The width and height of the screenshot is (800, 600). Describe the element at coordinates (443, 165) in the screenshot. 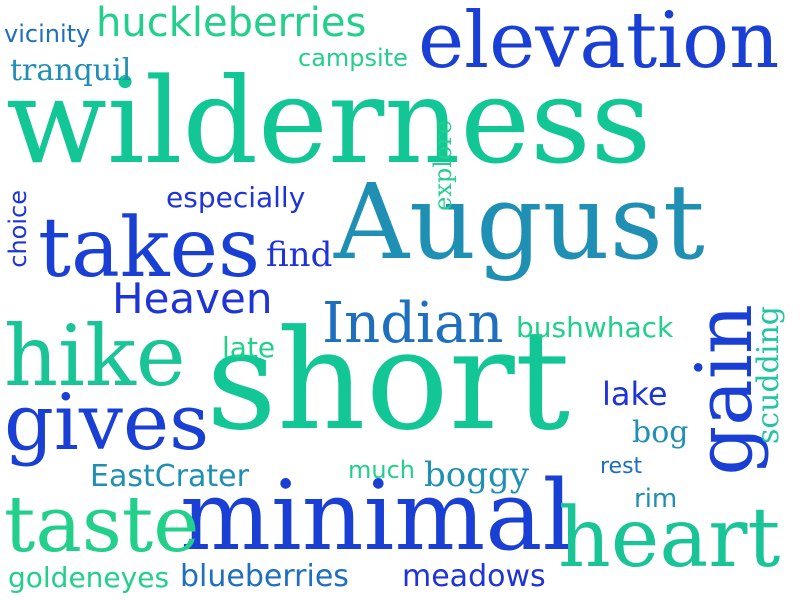

I see `word-explore: explore` at that location.